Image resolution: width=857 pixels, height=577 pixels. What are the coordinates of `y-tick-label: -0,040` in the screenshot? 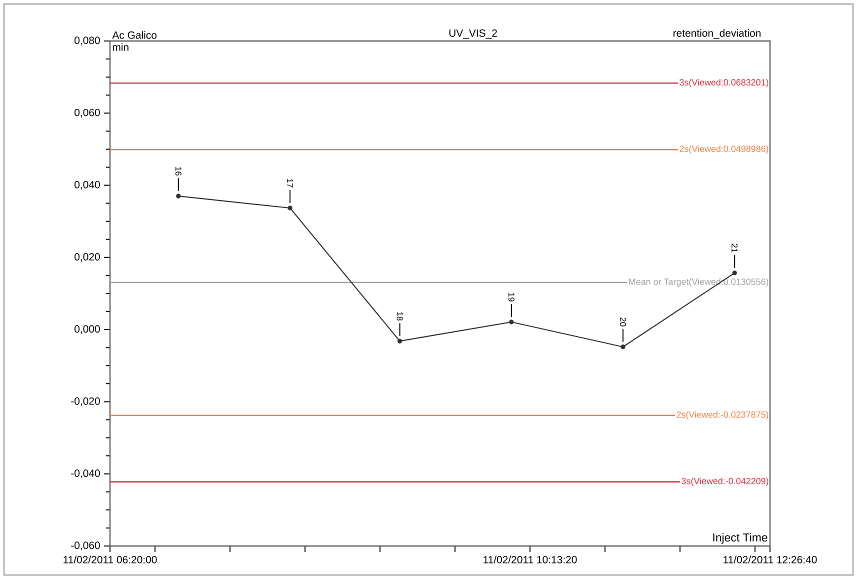 It's located at (85, 474).